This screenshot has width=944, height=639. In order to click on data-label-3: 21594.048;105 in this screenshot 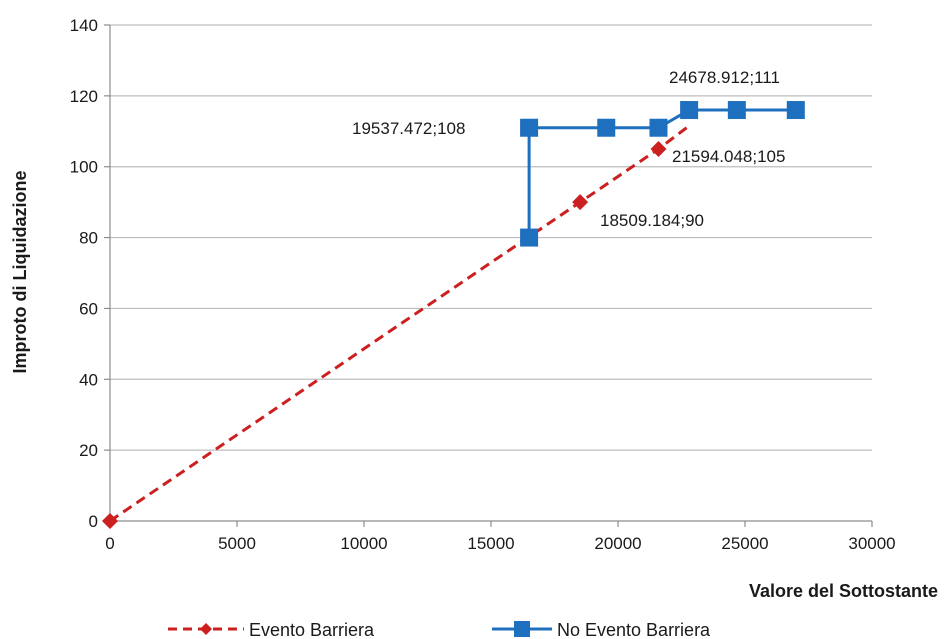, I will do `click(728, 156)`.